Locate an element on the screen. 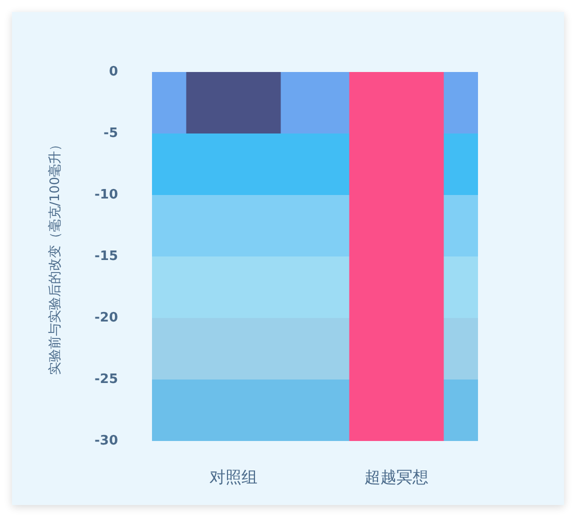  y-tick-label: -10 is located at coordinates (106, 195).